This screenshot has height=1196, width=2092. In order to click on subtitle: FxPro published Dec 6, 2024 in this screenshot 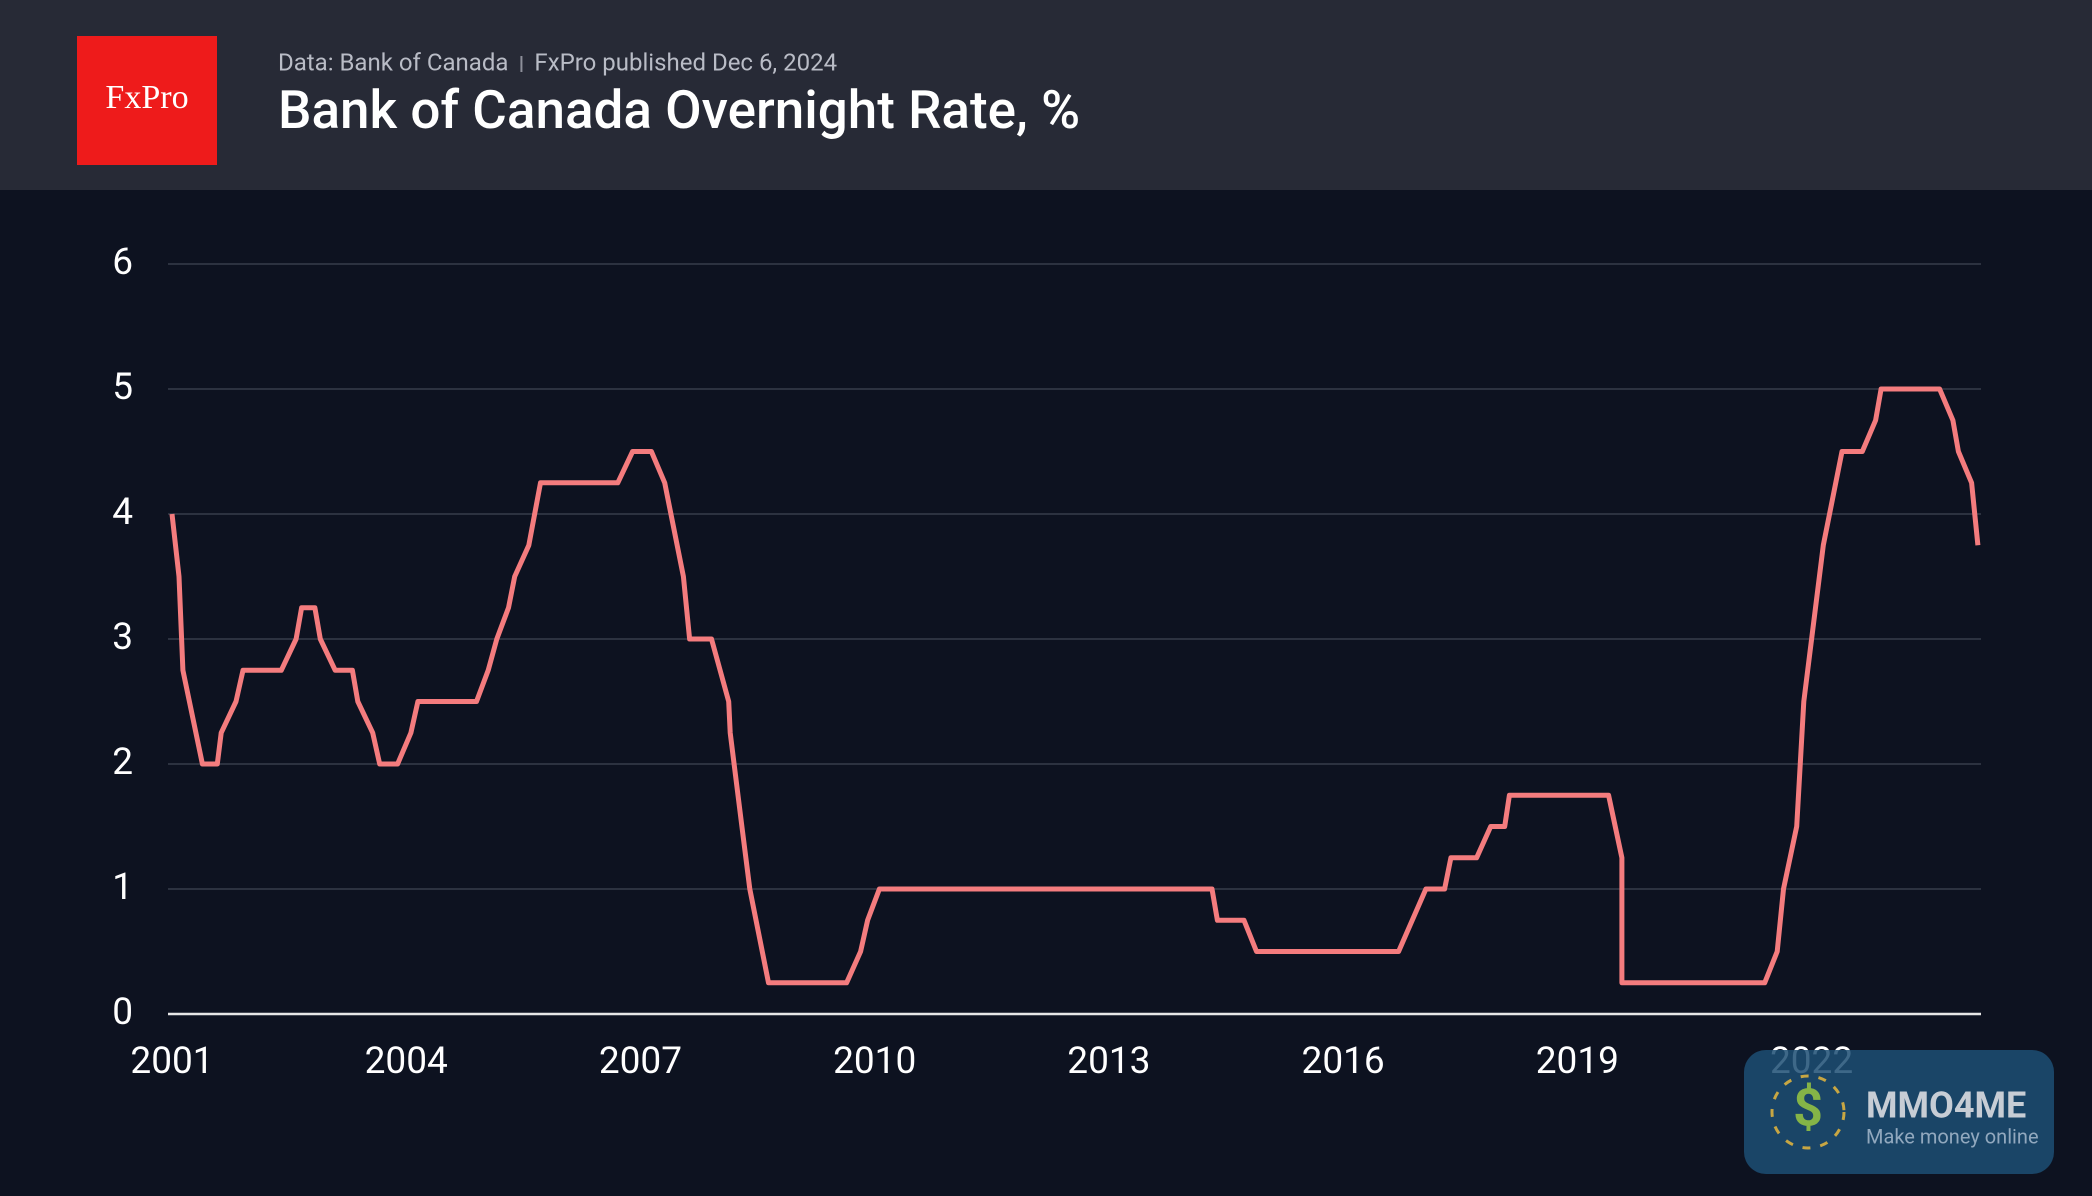, I will do `click(685, 62)`.